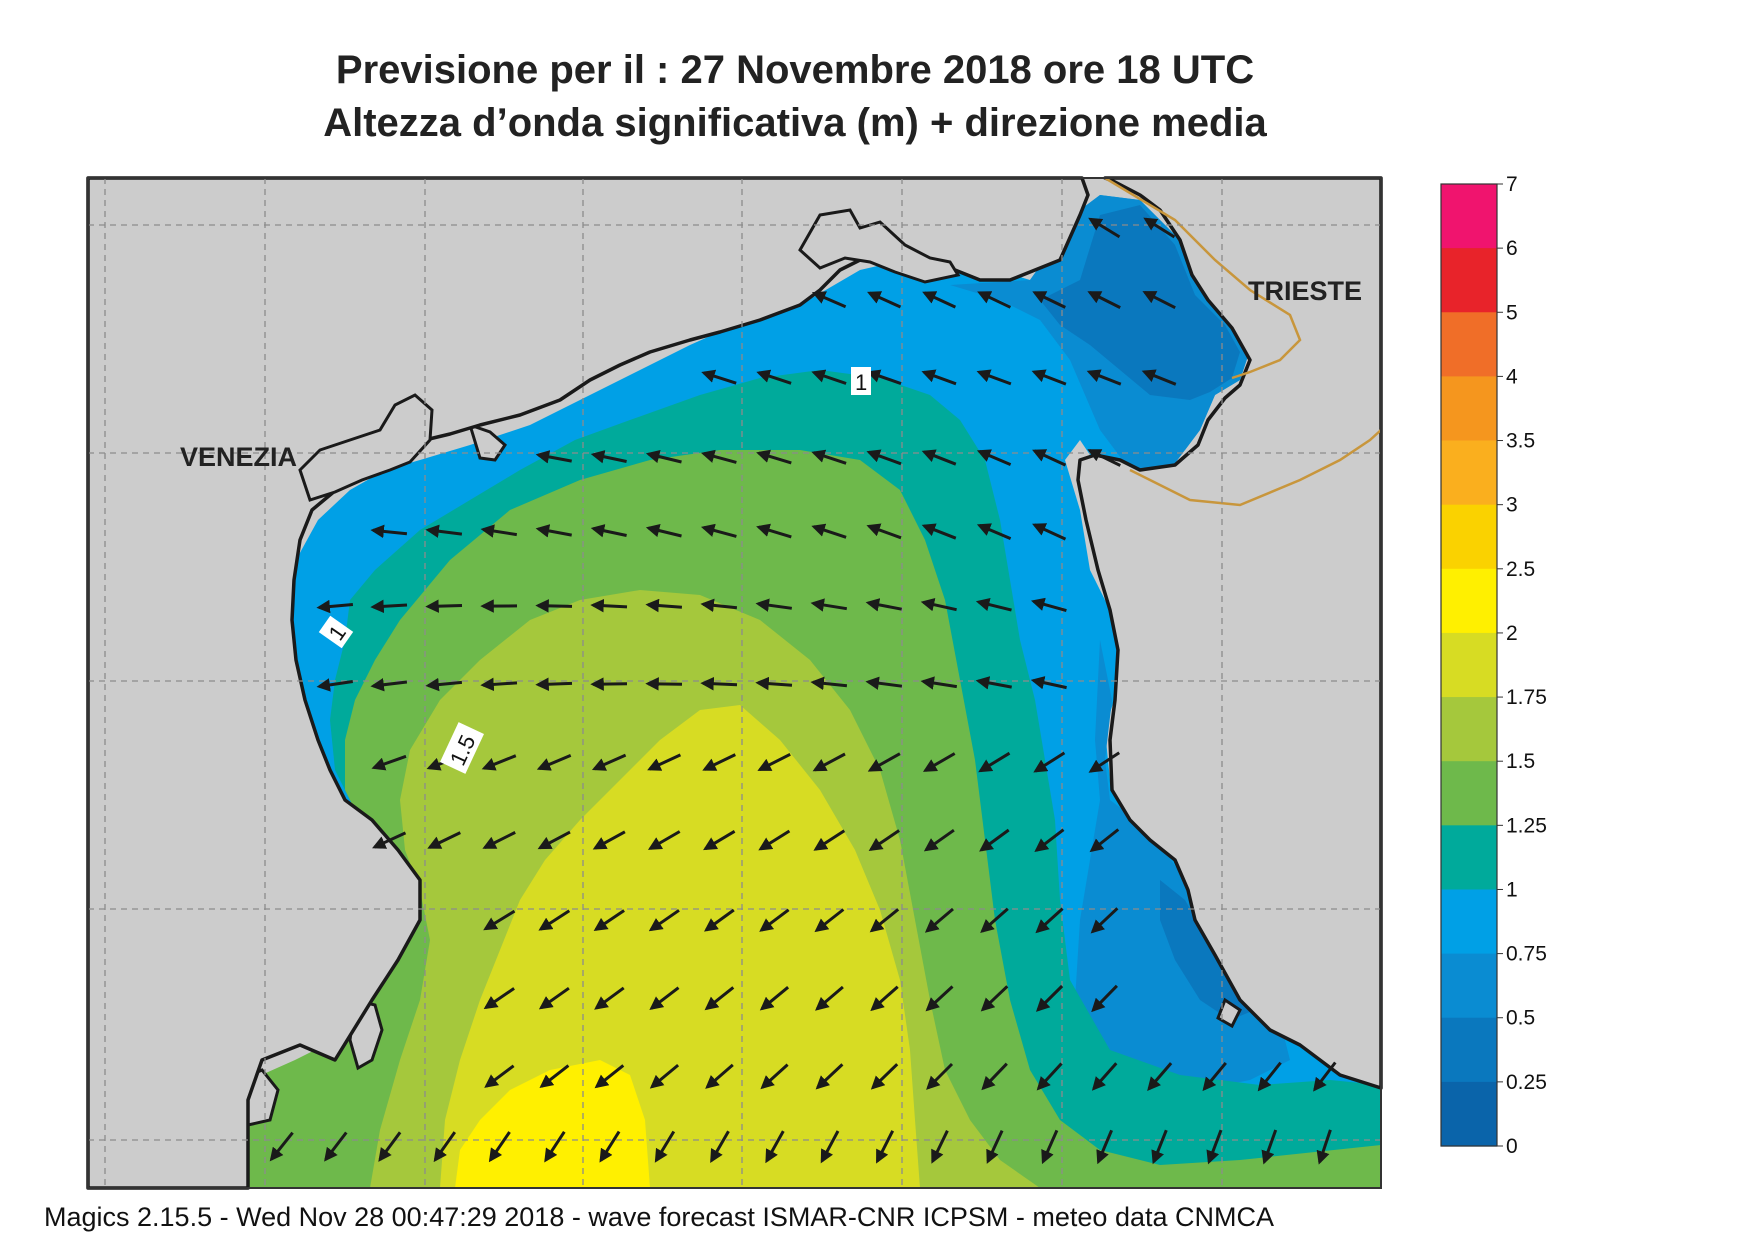 This screenshot has width=1755, height=1242. Describe the element at coordinates (1520, 1018) in the screenshot. I see `colorbar-label: 0.5` at that location.